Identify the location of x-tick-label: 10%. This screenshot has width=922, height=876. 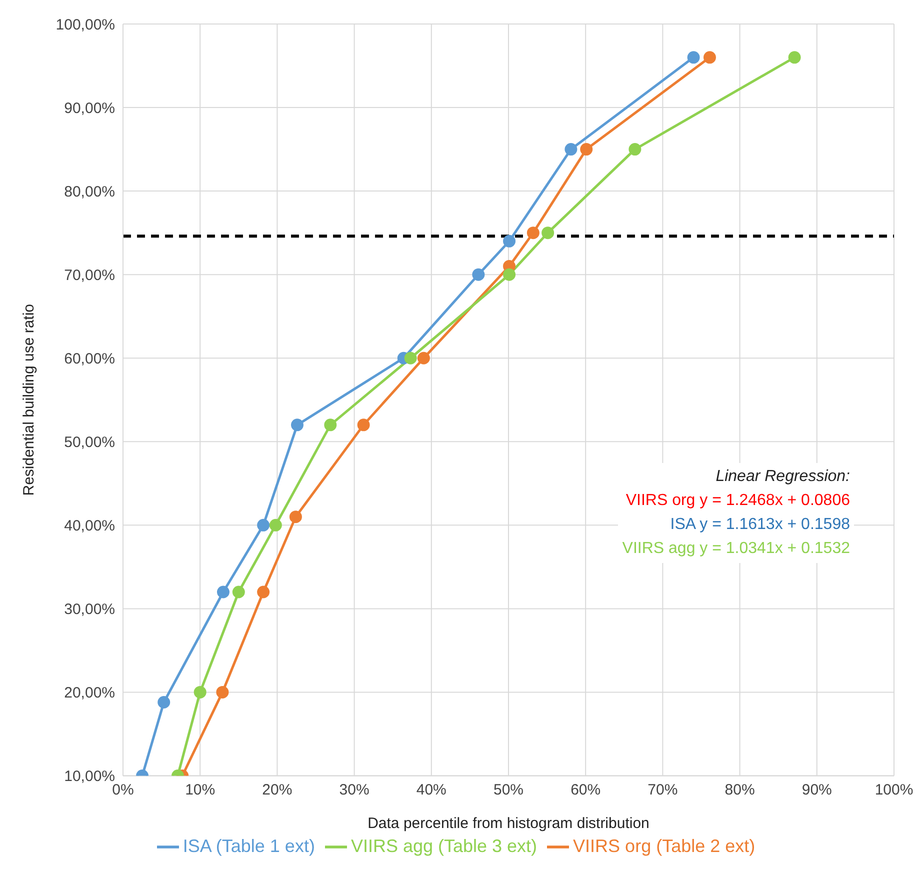
(200, 789).